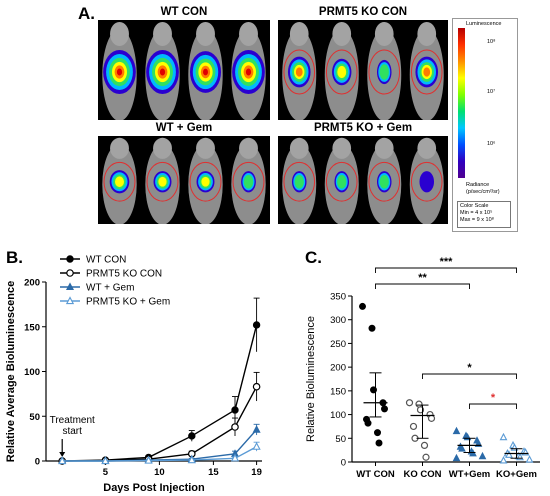 Image resolution: width=550 pixels, height=496 pixels. Describe the element at coordinates (213, 472) in the screenshot. I see `x-tick-label: 15` at that location.